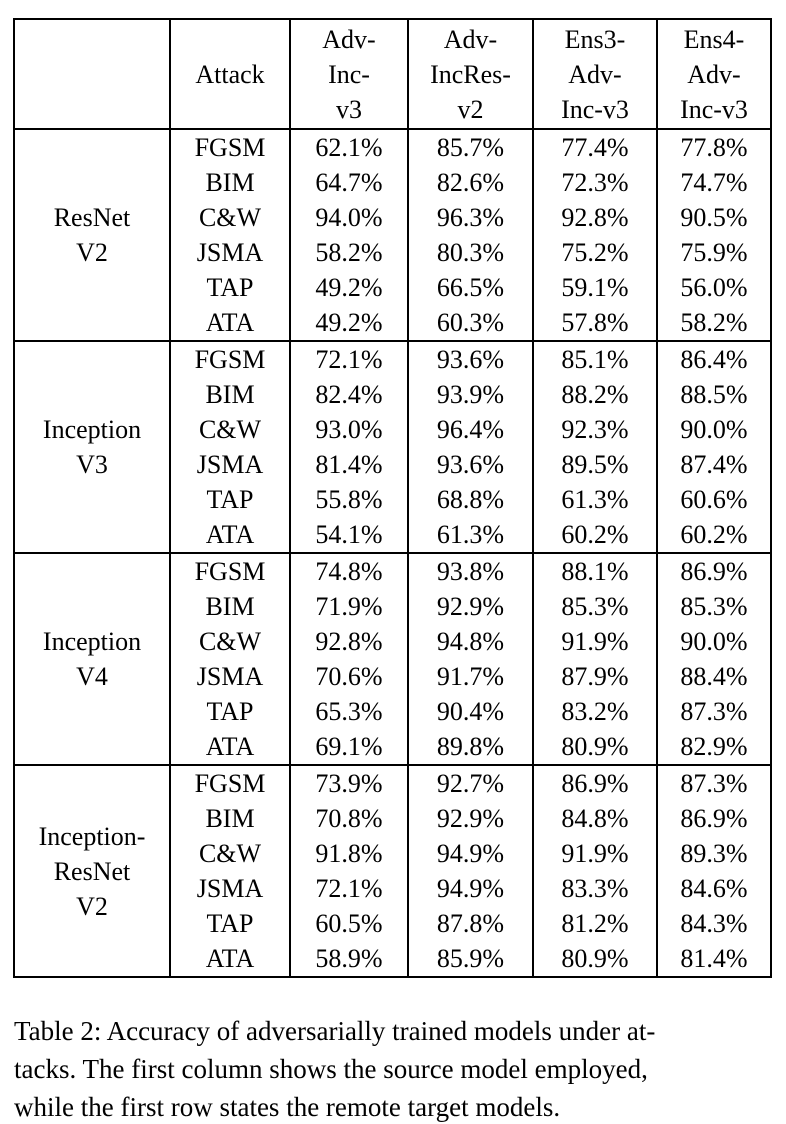 Image resolution: width=786 pixels, height=1124 pixels. Describe the element at coordinates (713, 182) in the screenshot. I see `accuracy-value: 74.7%` at that location.